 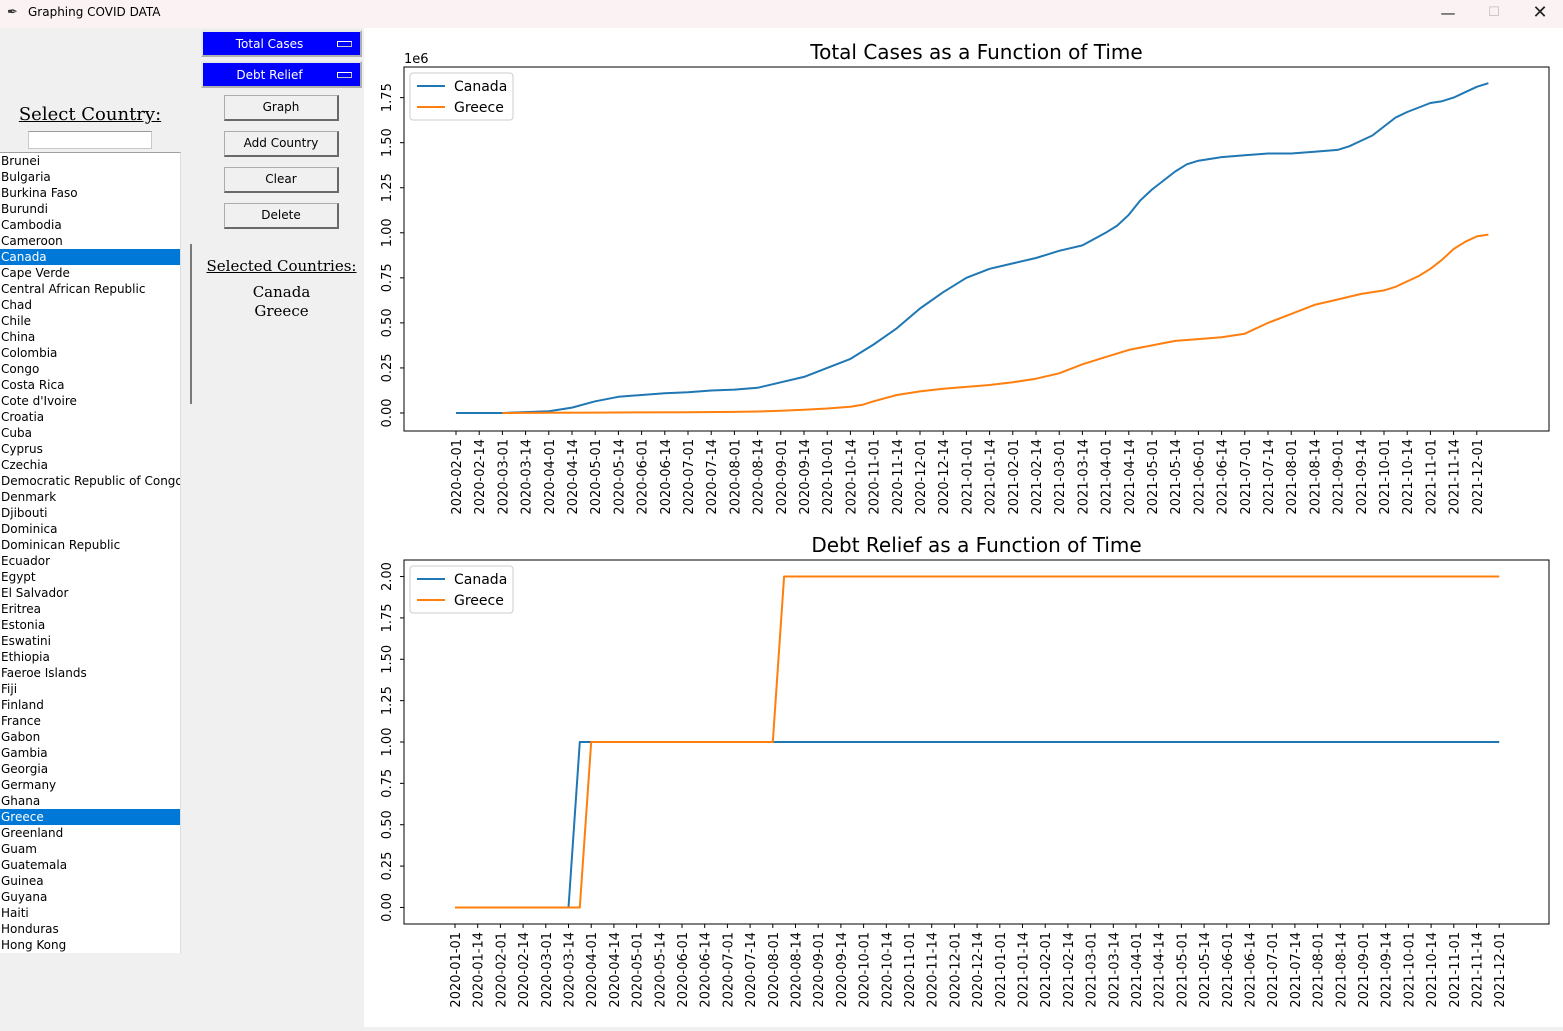 I want to click on legend-box, so click(x=461, y=589).